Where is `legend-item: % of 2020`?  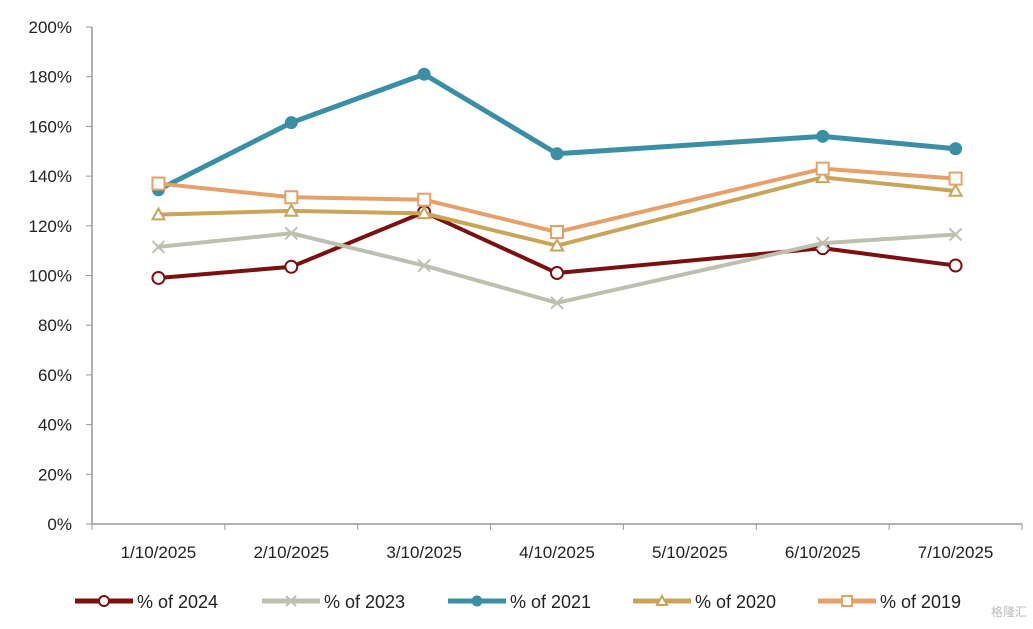
legend-item: % of 2020 is located at coordinates (704, 602).